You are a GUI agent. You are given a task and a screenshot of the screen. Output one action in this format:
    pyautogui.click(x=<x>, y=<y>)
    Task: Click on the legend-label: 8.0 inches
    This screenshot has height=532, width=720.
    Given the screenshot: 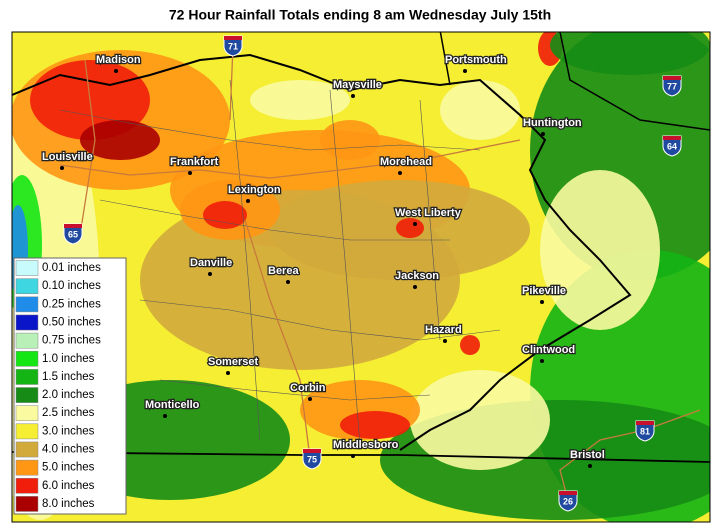 What is the action you would take?
    pyautogui.click(x=68, y=504)
    